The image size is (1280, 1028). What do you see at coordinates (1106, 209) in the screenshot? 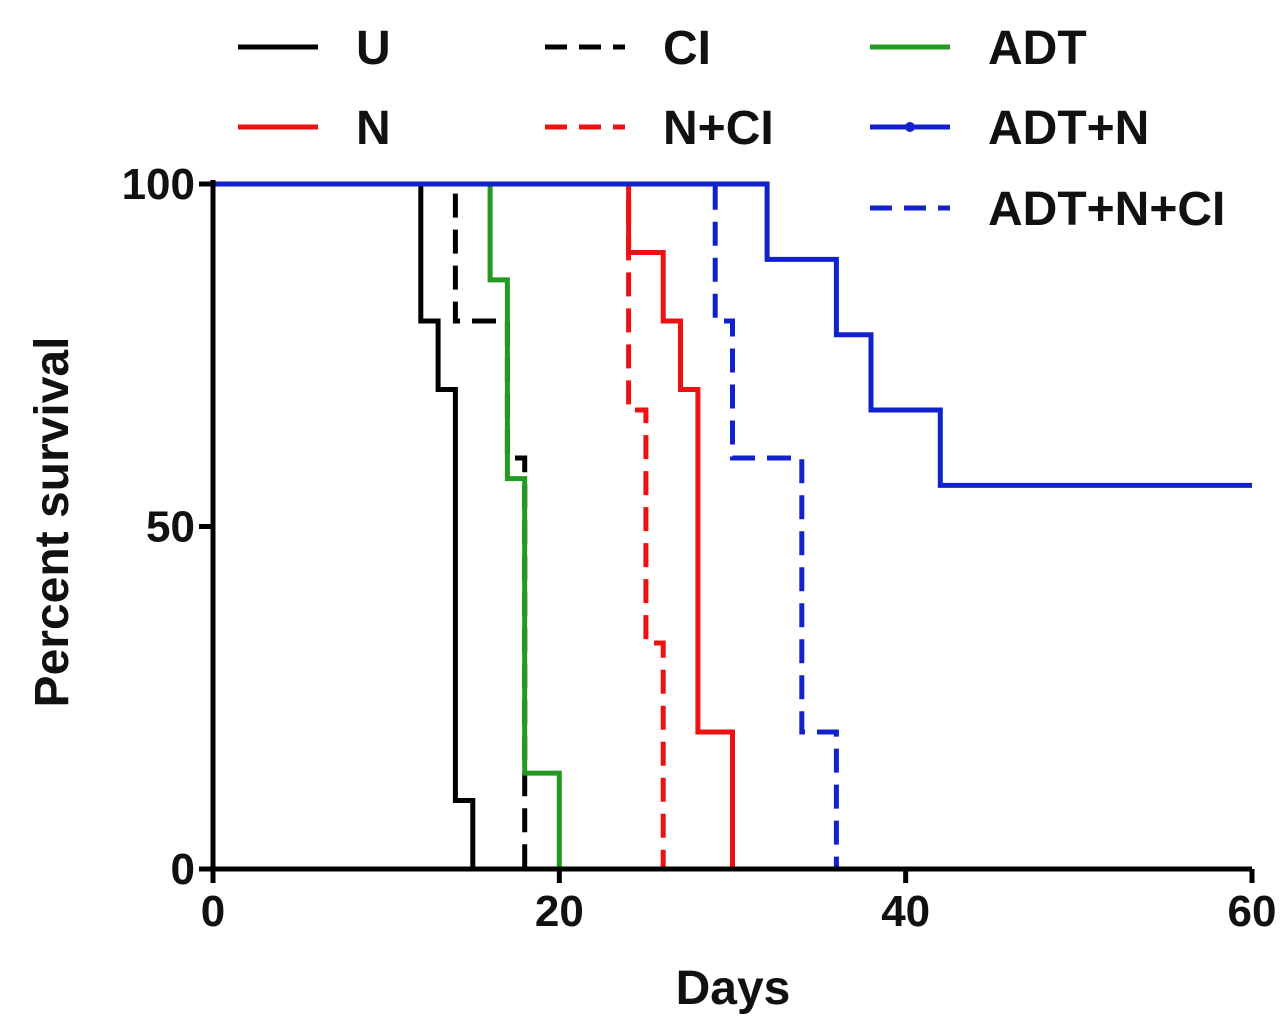
I see `legend-label-adt-plus-n-plus-ci: ADT+N+CI` at bounding box center [1106, 209].